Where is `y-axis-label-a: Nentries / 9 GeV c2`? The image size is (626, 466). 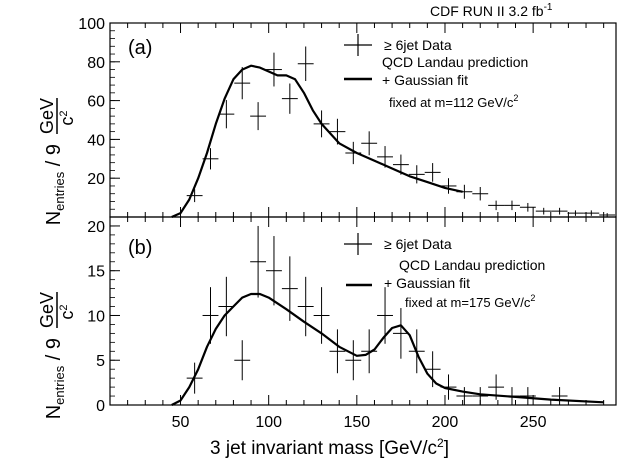
y-axis-label-a: Nentries / 9 GeV c2 is located at coordinates (57, 161).